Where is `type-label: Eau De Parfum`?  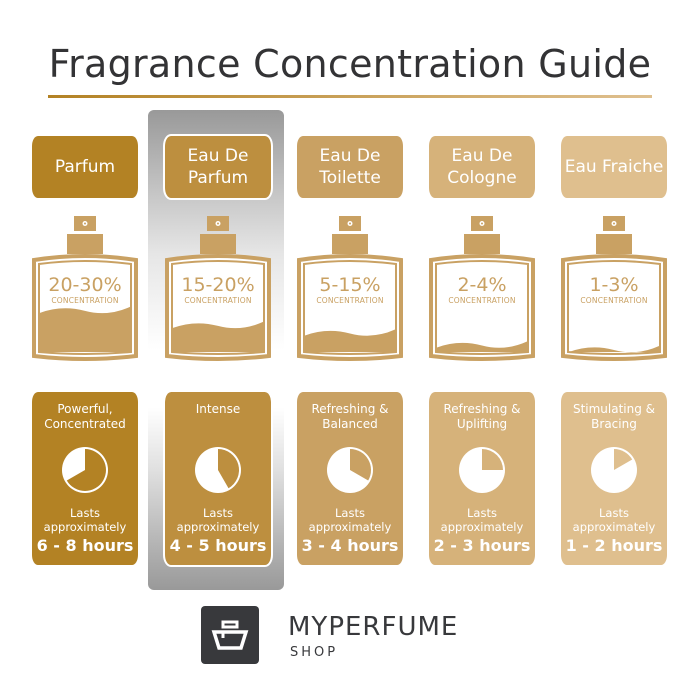 type-label: Eau De Parfum is located at coordinates (218, 167).